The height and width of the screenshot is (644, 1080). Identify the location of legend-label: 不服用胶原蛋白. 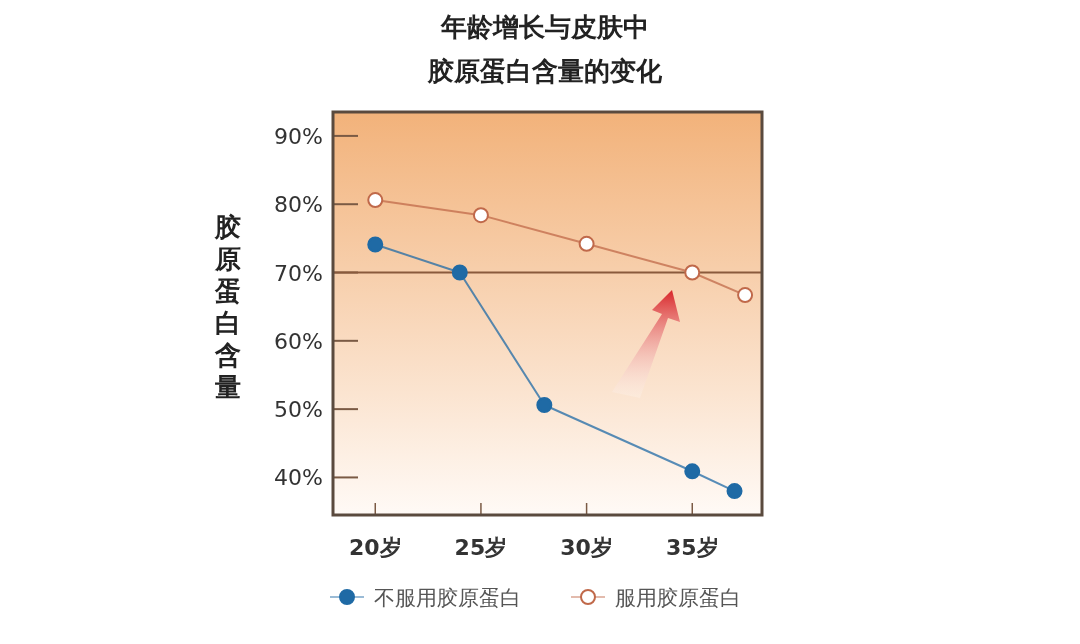
(447, 598).